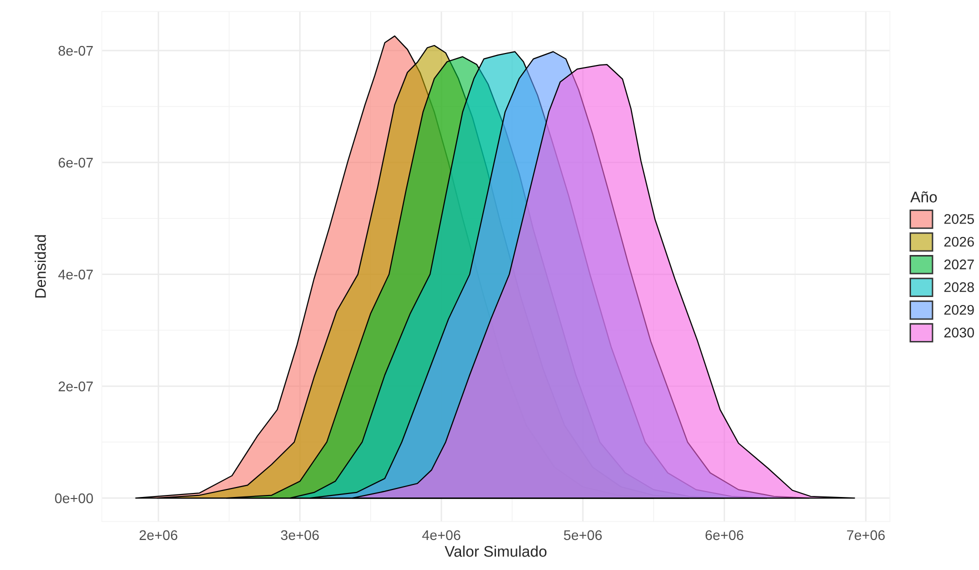 This screenshot has width=979, height=570. What do you see at coordinates (495, 551) in the screenshot?
I see `x-axis-title: Valor Simulado` at bounding box center [495, 551].